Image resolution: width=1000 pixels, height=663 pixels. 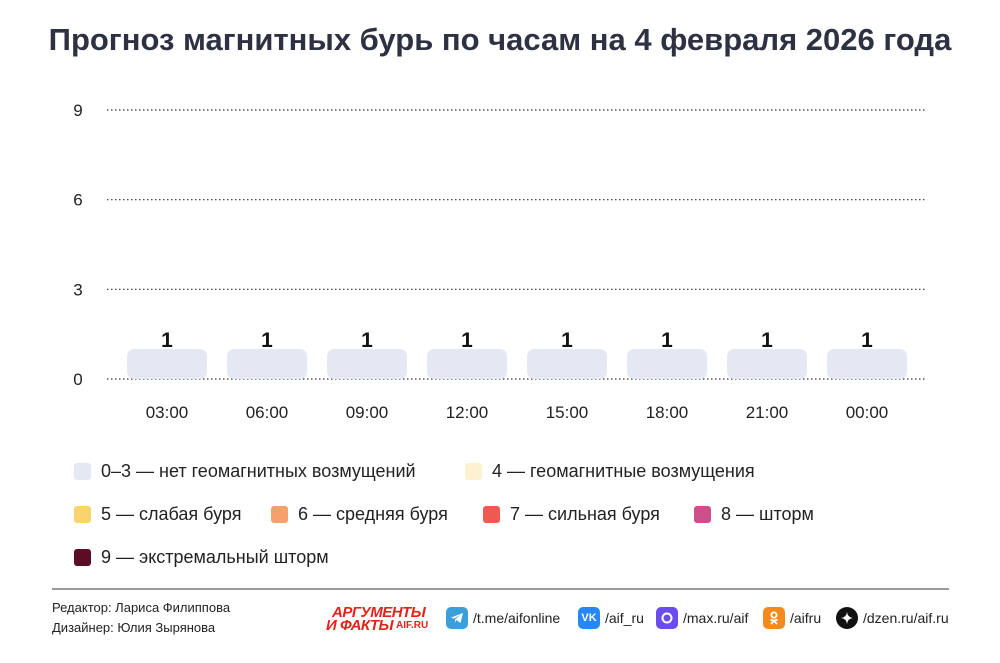 I want to click on legend-item: 0–3 — нет геомагнитных возмущений, so click(x=245, y=471).